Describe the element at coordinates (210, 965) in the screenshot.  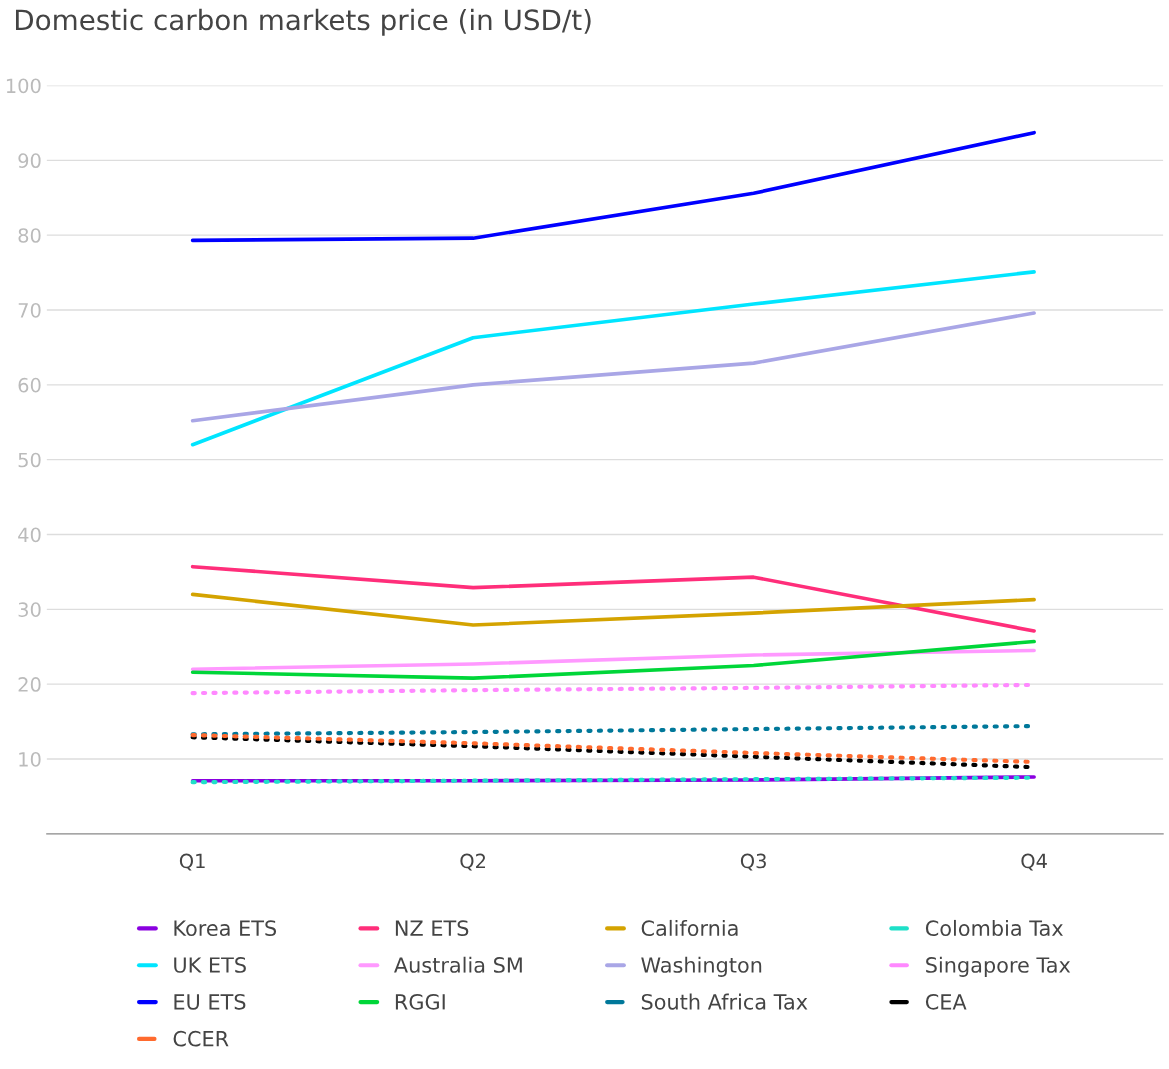
I see `legend-label: UK ETS` at that location.